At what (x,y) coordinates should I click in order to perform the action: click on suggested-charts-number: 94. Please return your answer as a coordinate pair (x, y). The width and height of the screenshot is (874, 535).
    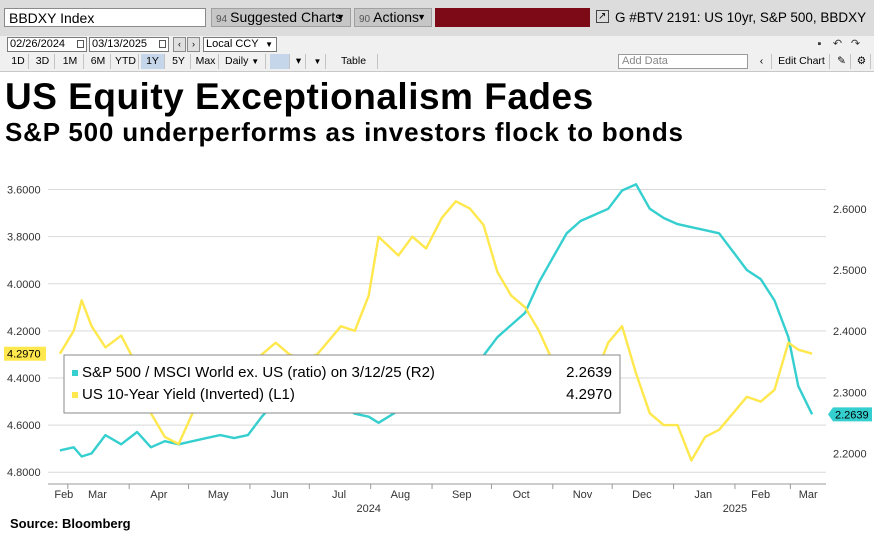
    Looking at the image, I should click on (222, 19).